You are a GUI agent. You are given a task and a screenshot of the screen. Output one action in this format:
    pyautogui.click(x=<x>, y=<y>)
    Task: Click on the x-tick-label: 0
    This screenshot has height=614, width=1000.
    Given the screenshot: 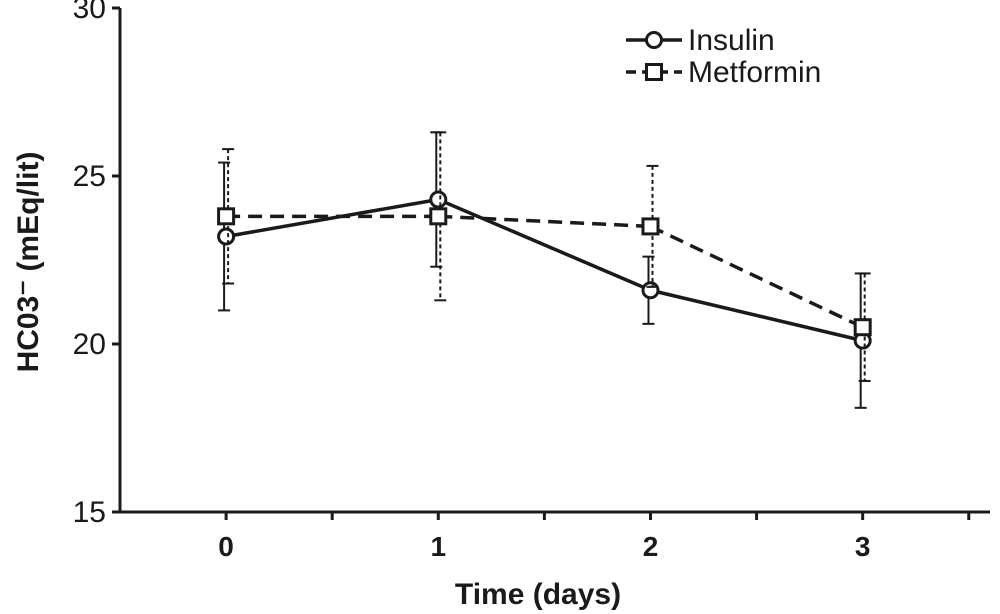 What is the action you would take?
    pyautogui.click(x=226, y=546)
    